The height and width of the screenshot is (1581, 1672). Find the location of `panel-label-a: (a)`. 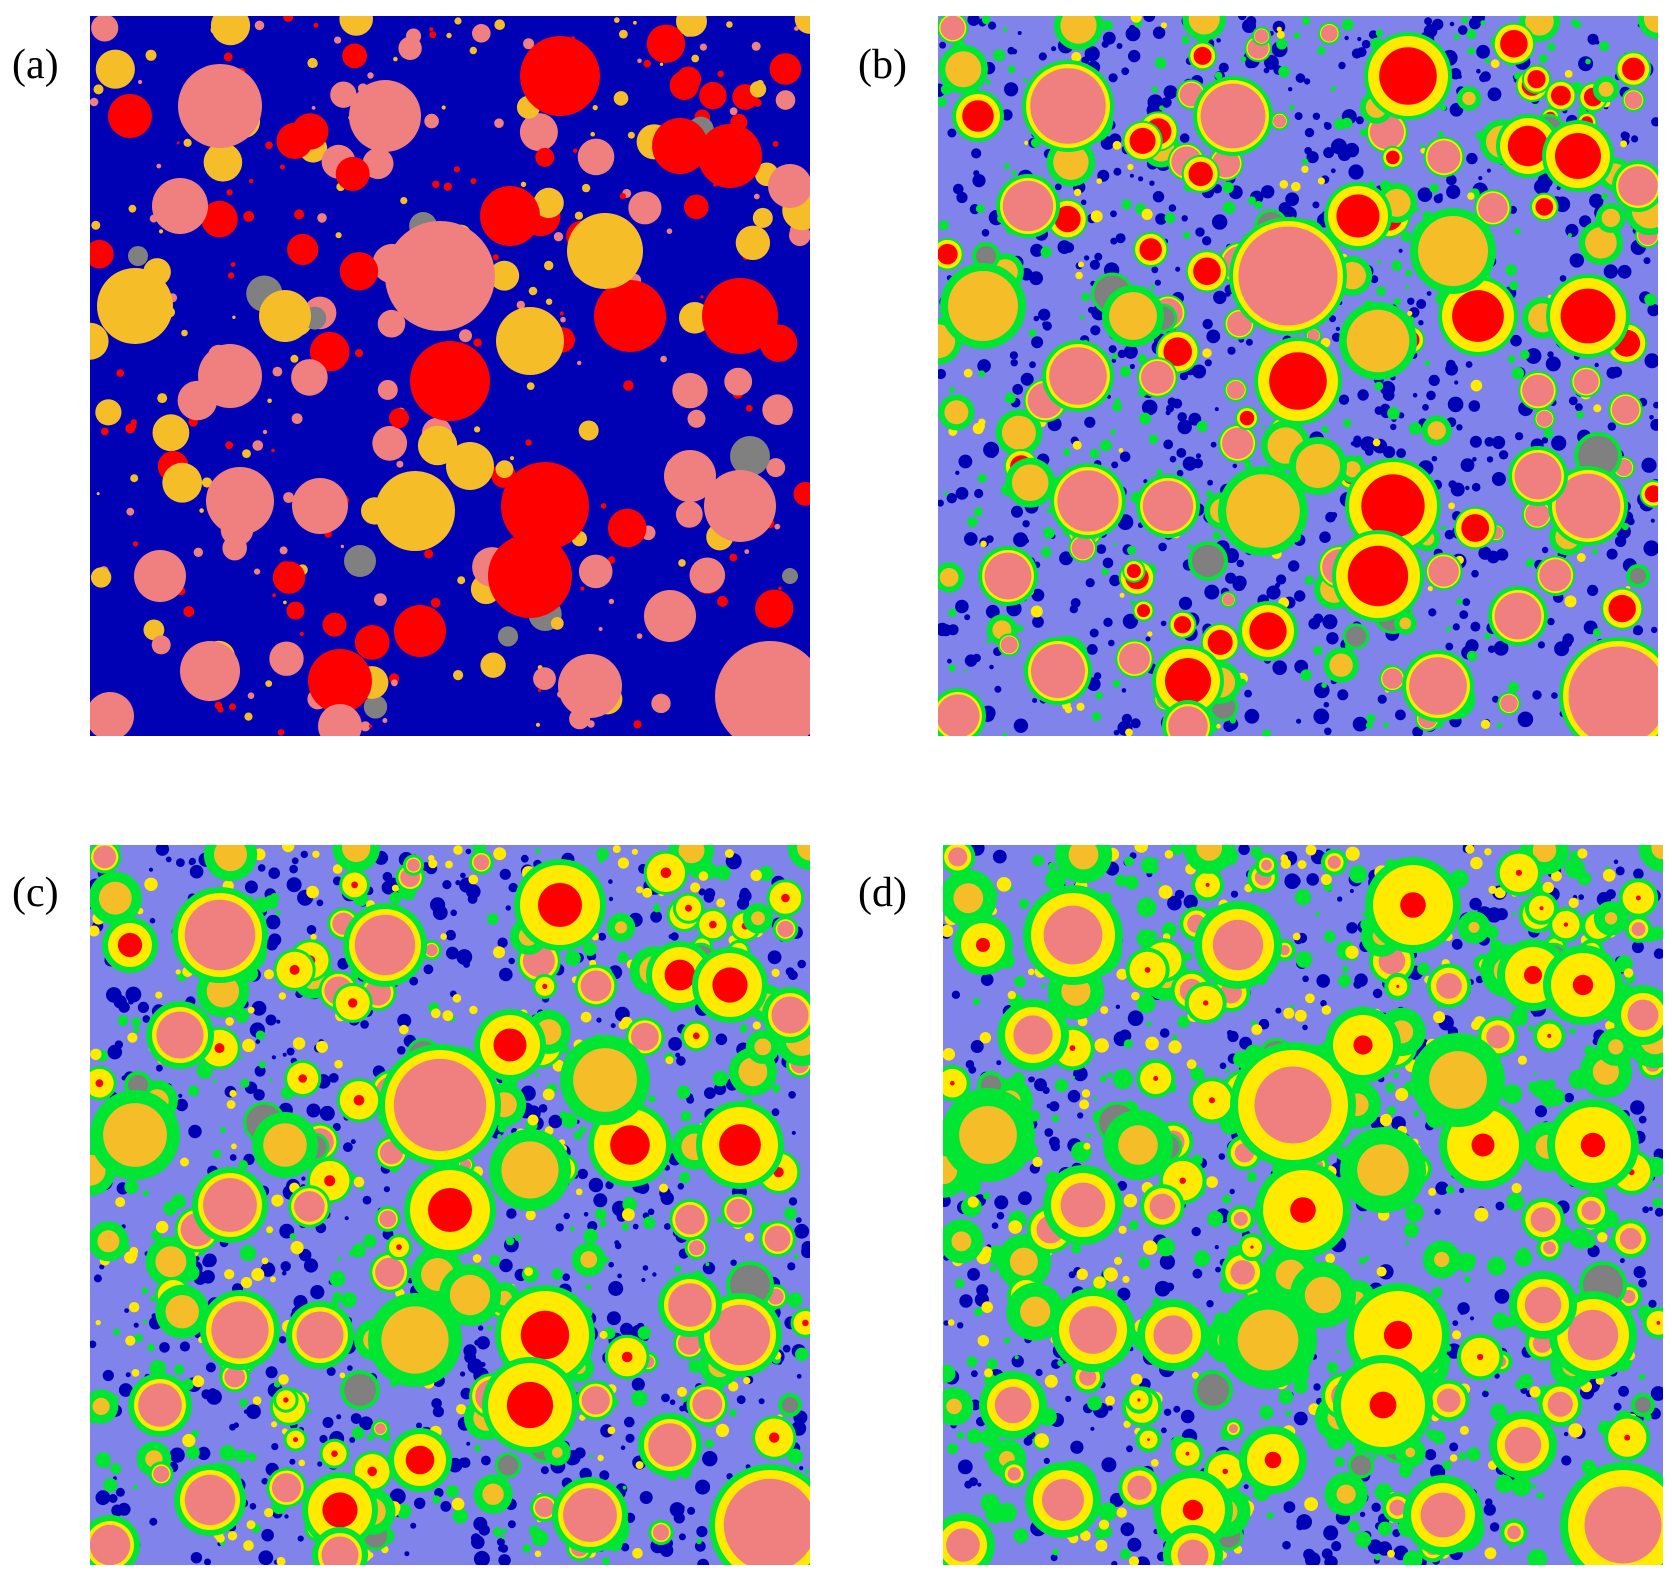

panel-label-a: (a) is located at coordinates (35, 65).